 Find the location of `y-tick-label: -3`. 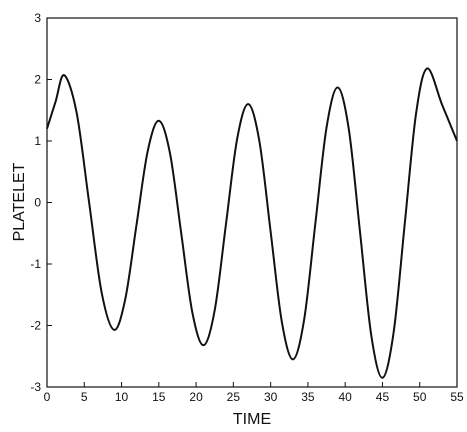

y-tick-label: -3 is located at coordinates (35, 387).